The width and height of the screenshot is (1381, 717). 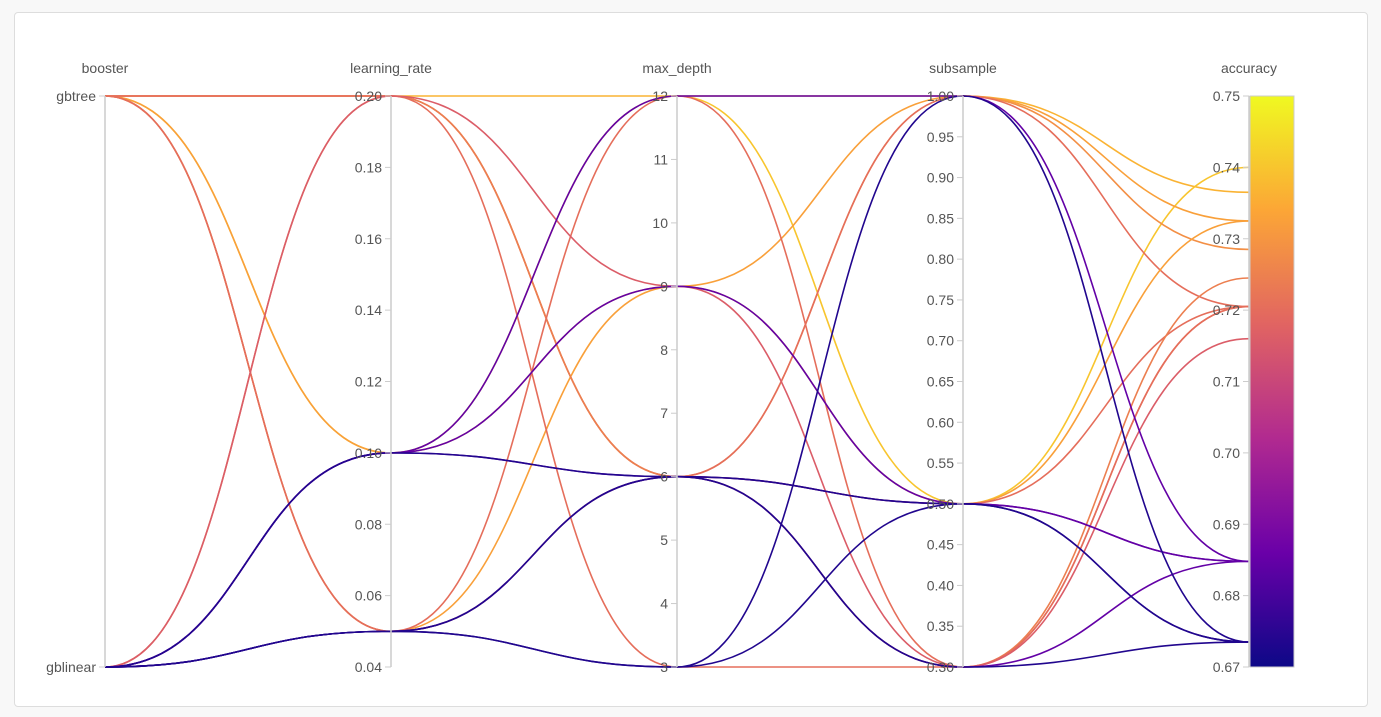 I want to click on tick-label: 0.69, so click(x=1226, y=524).